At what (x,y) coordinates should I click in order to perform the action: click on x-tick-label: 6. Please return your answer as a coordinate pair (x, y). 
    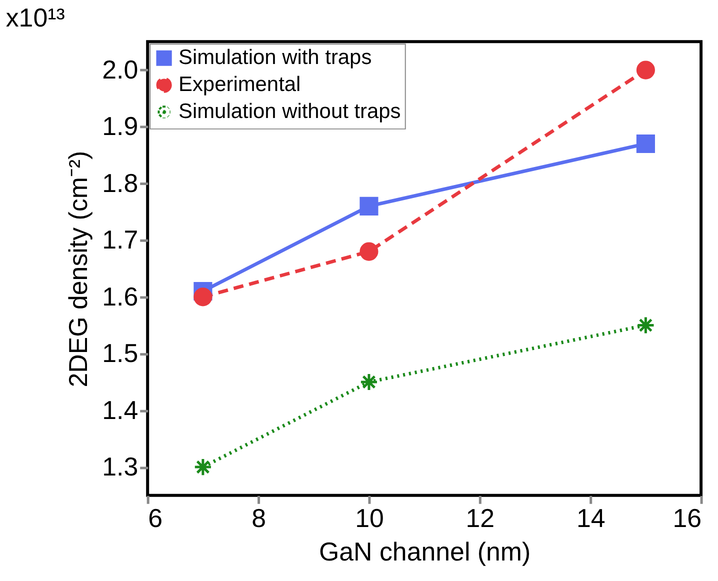
    Looking at the image, I should click on (155, 518).